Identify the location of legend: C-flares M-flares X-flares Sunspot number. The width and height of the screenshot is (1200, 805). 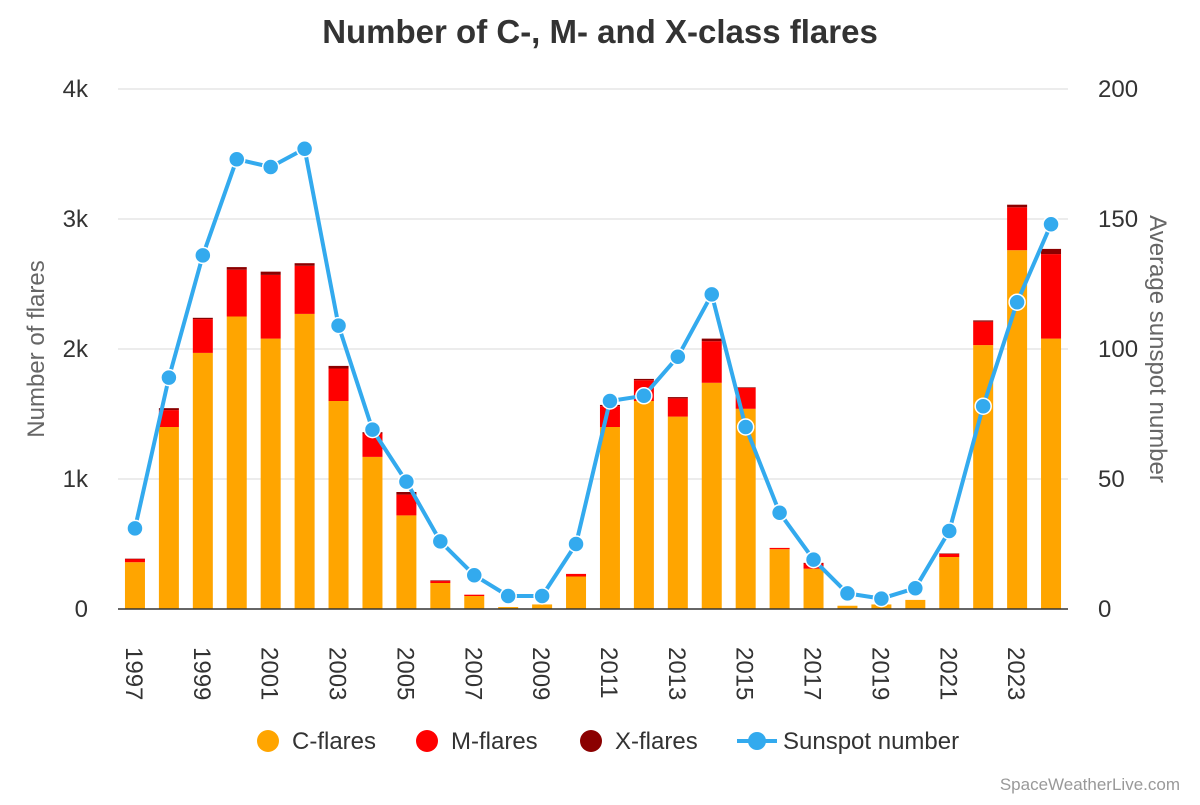
(608, 741).